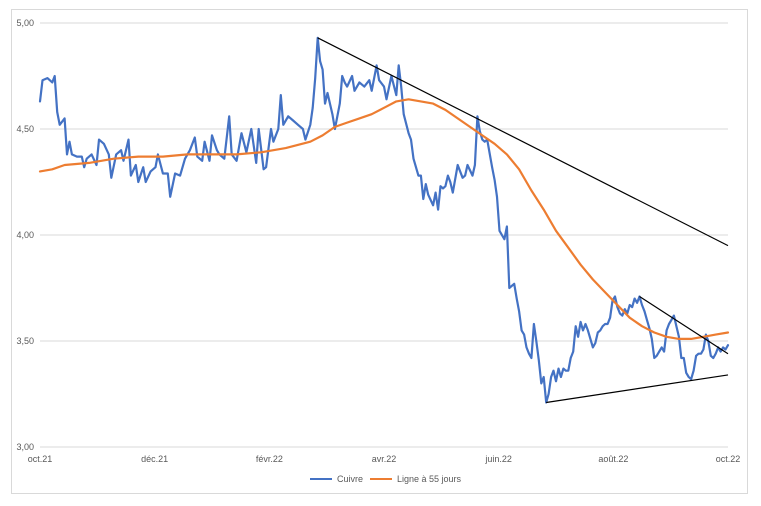 This screenshot has height=506, width=761. What do you see at coordinates (25, 23) in the screenshot?
I see `y-tick-label: 5,00` at bounding box center [25, 23].